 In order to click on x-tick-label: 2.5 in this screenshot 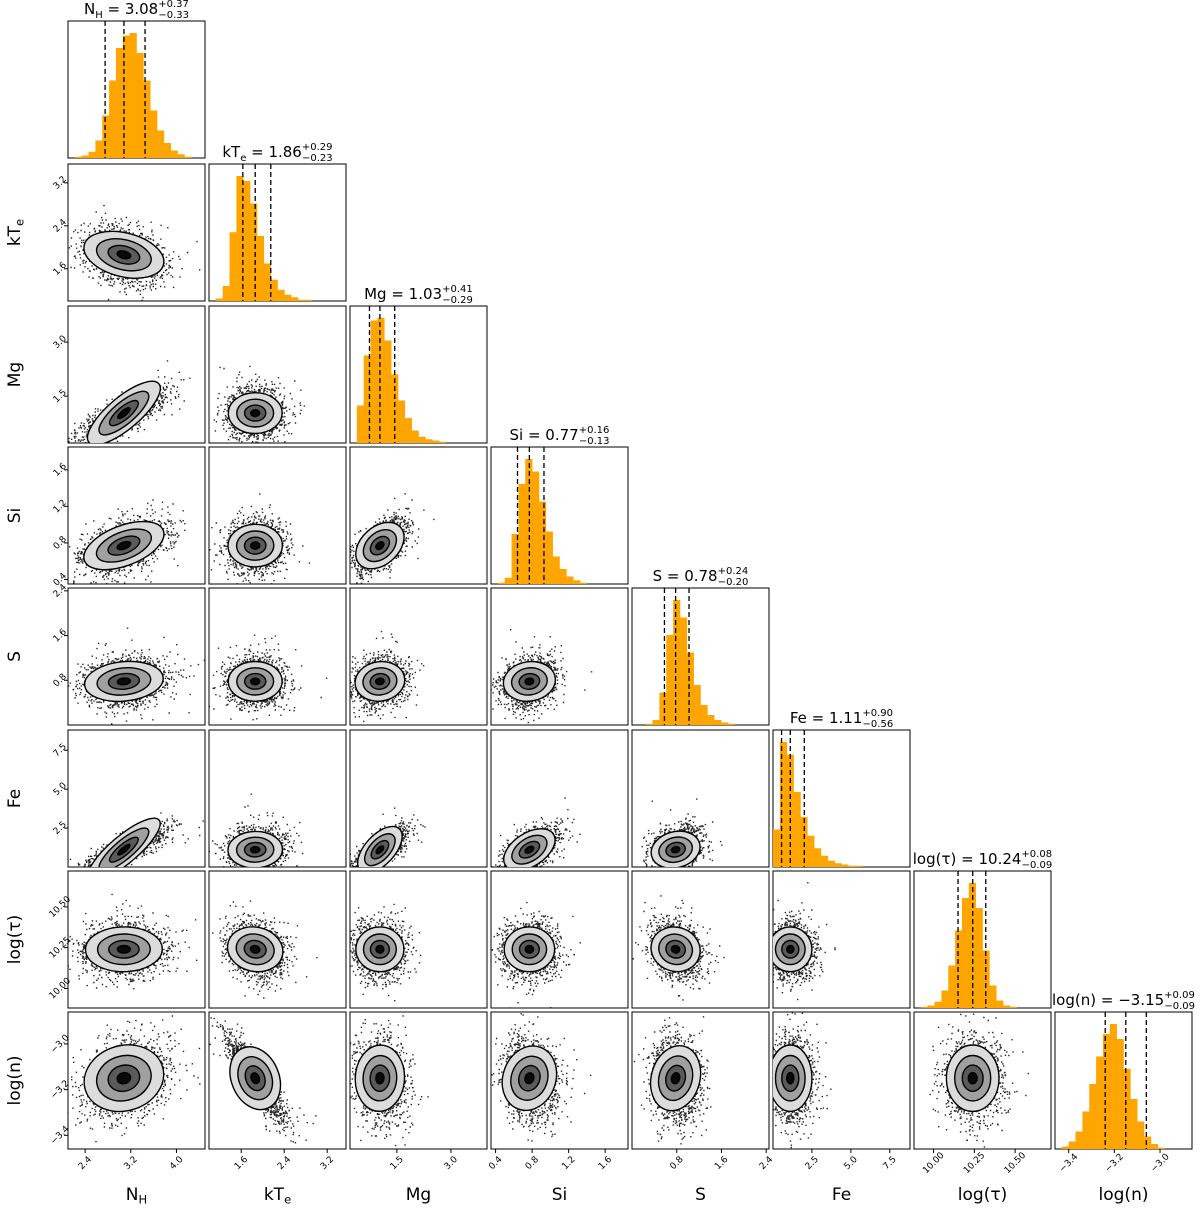, I will do `click(812, 1163)`.